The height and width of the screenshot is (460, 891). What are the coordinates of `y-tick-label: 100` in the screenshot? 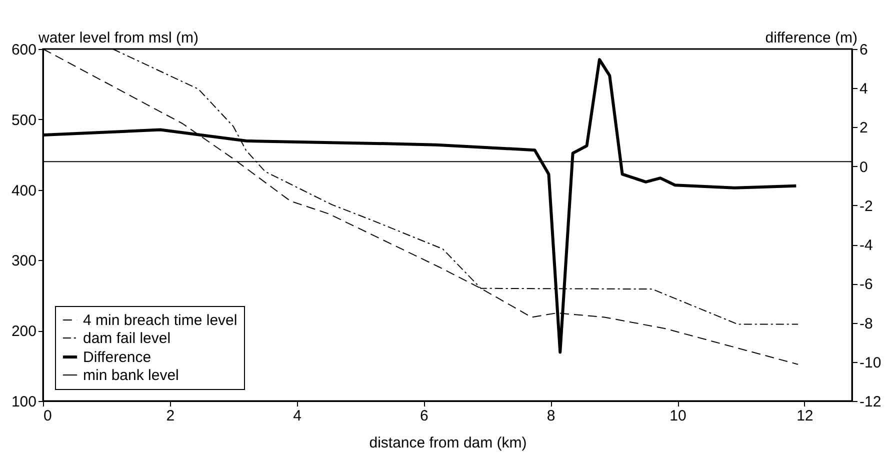 It's located at (23, 402).